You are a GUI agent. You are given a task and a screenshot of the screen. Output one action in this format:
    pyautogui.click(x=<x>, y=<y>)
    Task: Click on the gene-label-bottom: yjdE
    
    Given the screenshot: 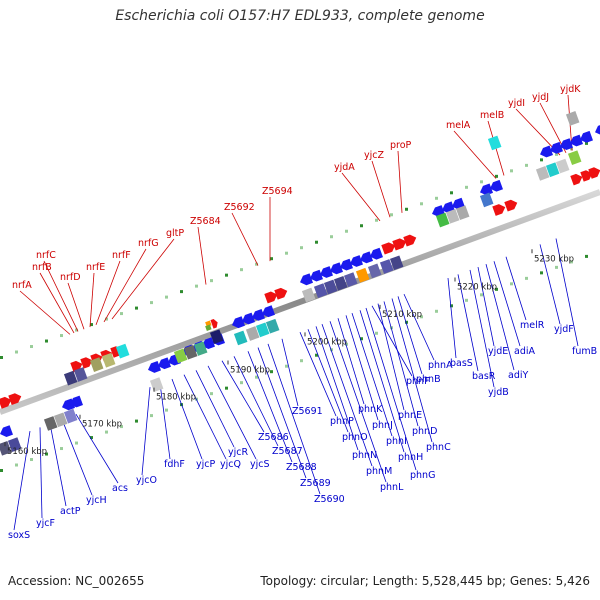 What is the action you would take?
    pyautogui.click(x=498, y=351)
    